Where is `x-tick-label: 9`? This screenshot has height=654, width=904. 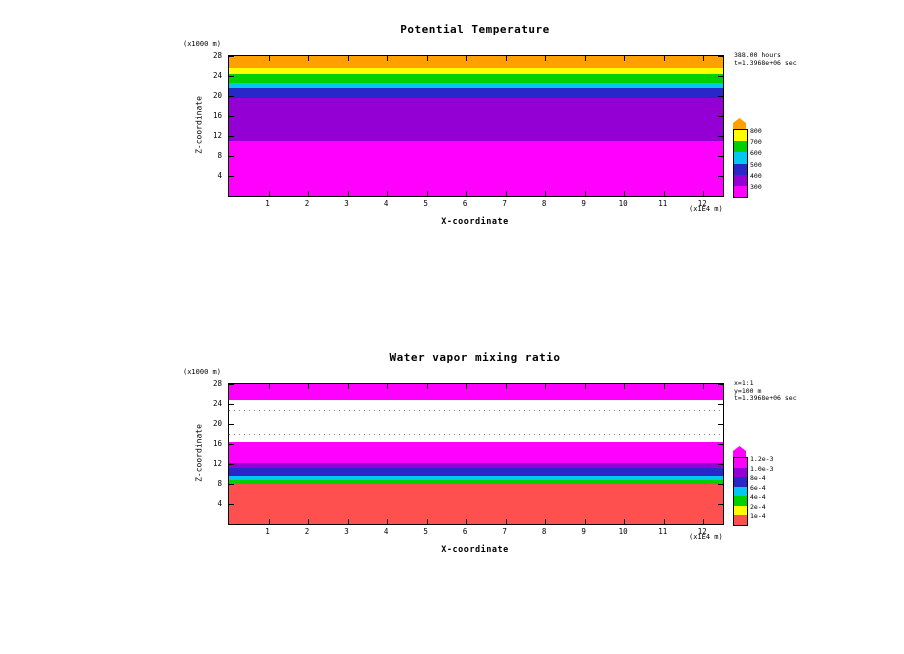
x-tick-label: 9 is located at coordinates (583, 203).